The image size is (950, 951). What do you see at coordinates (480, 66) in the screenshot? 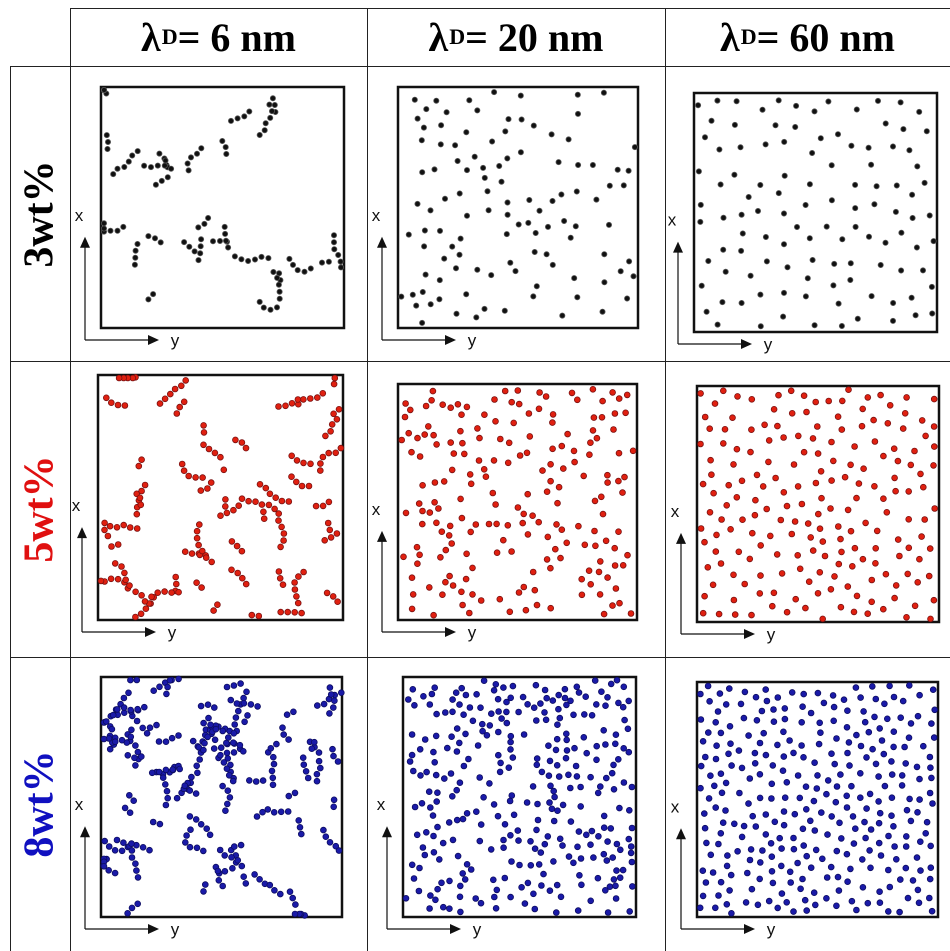
I see `grid-line-header` at bounding box center [480, 66].